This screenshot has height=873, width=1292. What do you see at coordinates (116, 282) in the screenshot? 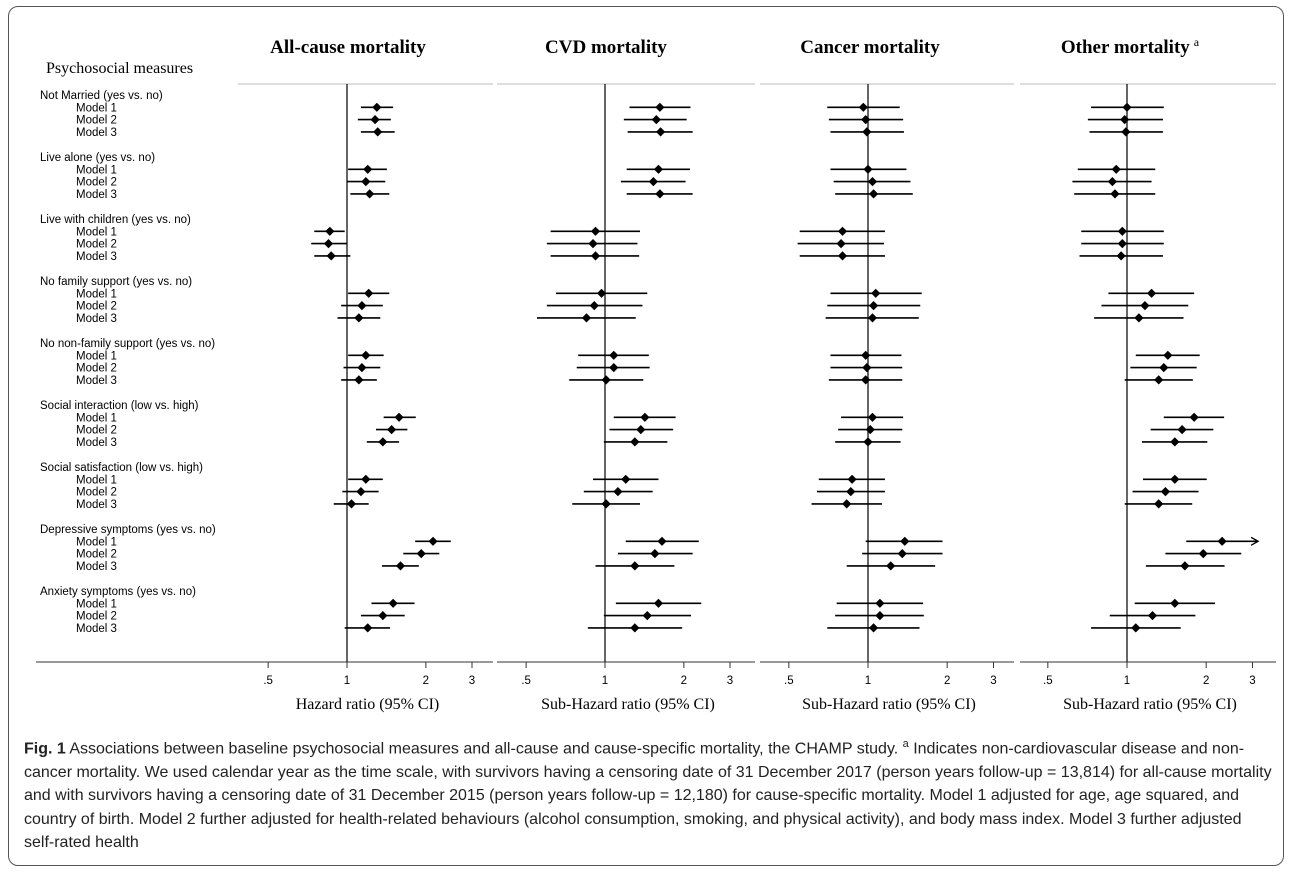
I see `group-label: No family support (yes vs. no)` at bounding box center [116, 282].